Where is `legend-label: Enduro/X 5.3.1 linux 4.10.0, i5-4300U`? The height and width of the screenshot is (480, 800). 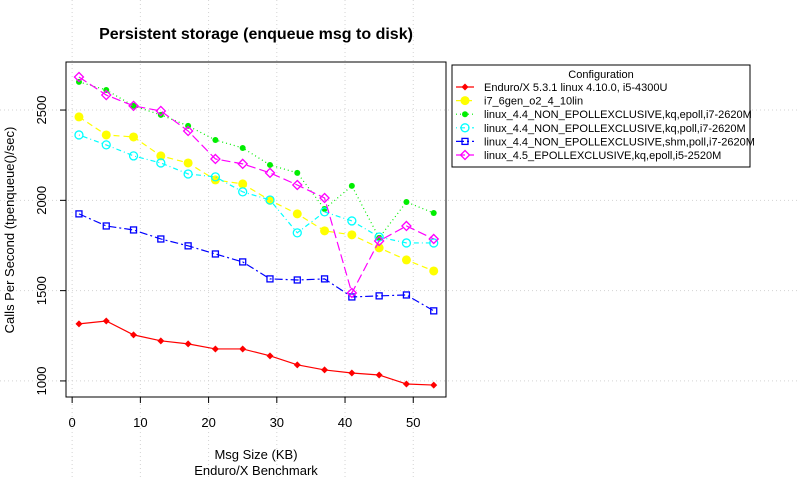
legend-label: Enduro/X 5.3.1 linux 4.10.0, i5-4300U is located at coordinates (576, 88).